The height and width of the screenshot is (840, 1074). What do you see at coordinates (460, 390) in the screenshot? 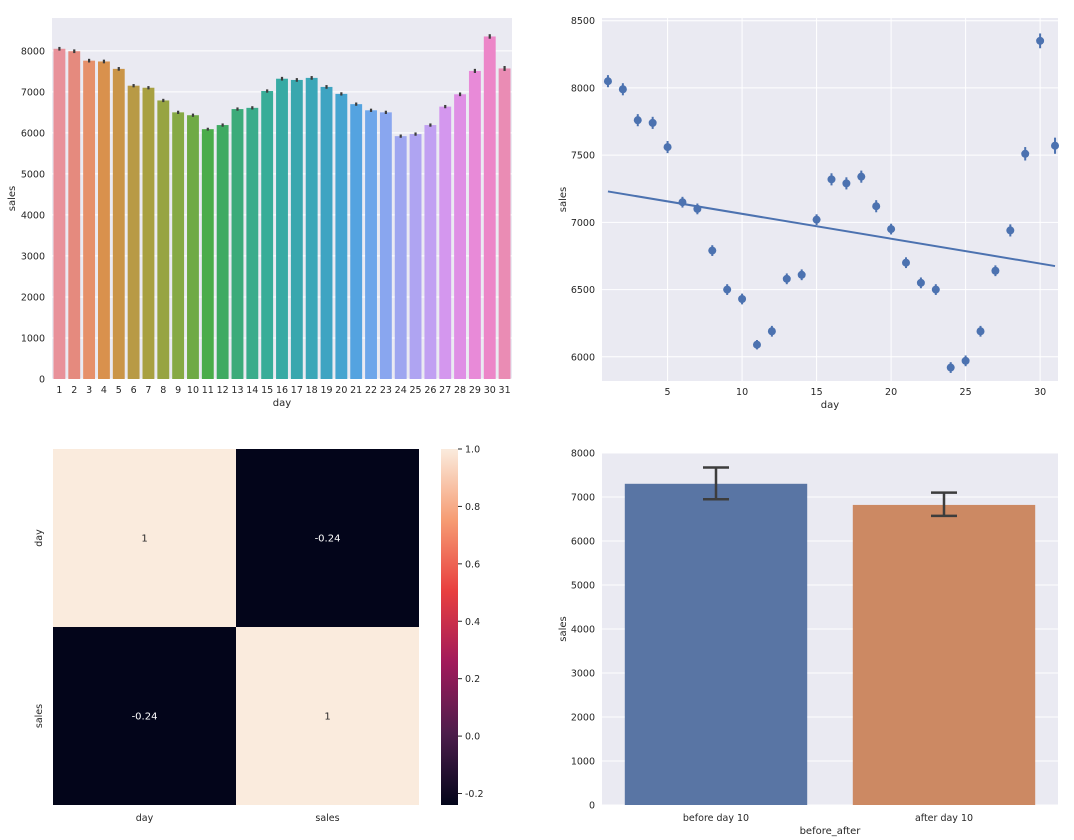
I see `x-tick-label: 28` at bounding box center [460, 390].